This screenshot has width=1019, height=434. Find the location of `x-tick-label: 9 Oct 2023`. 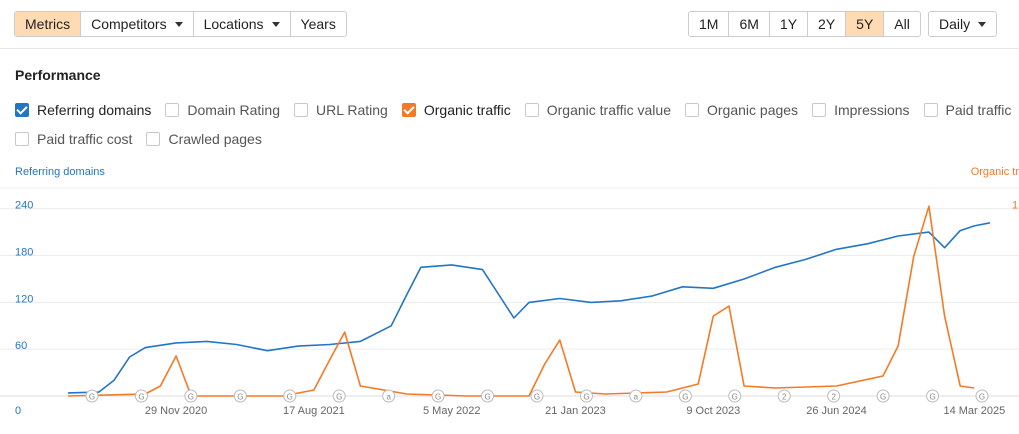

x-tick-label: 9 Oct 2023 is located at coordinates (713, 411).